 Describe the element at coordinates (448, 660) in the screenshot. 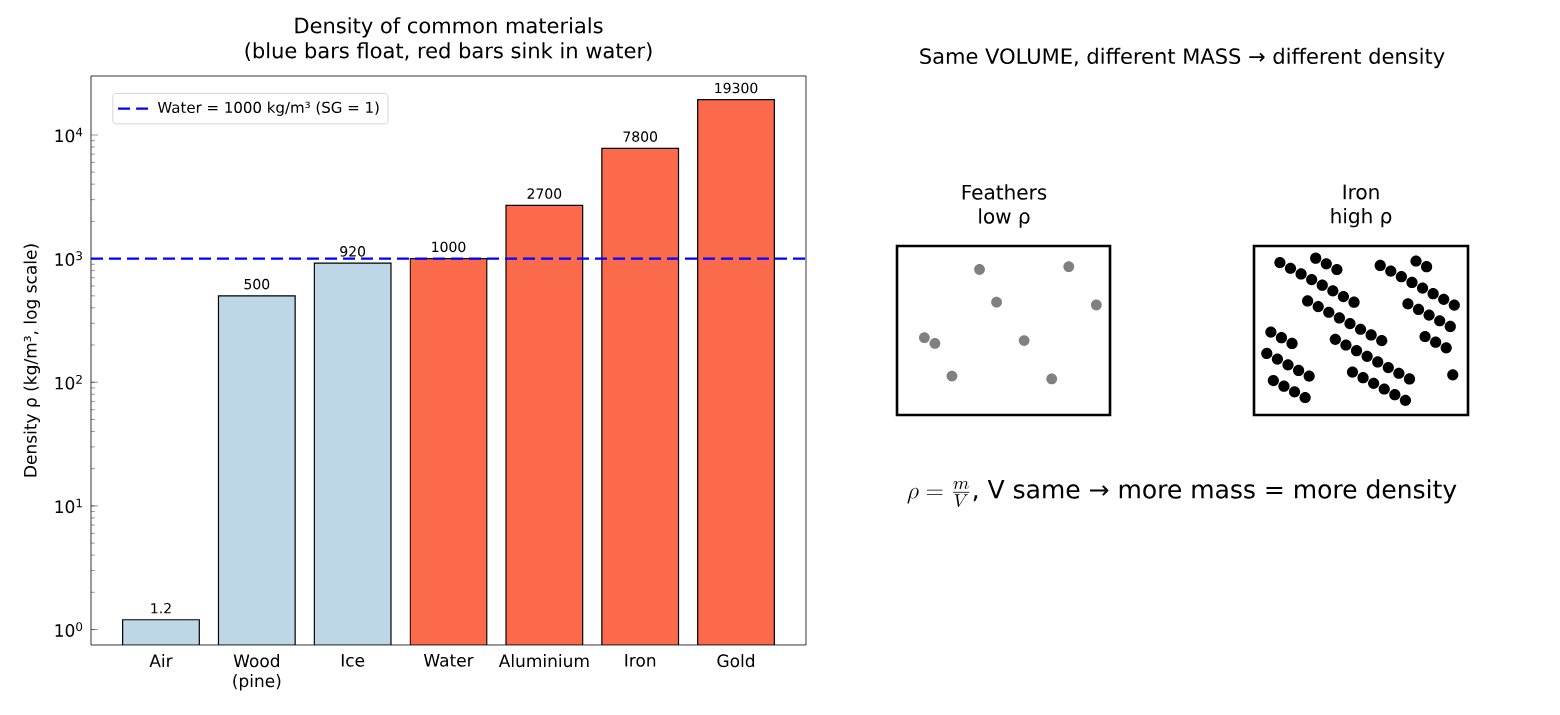

I see `x-tick-label: Water` at that location.